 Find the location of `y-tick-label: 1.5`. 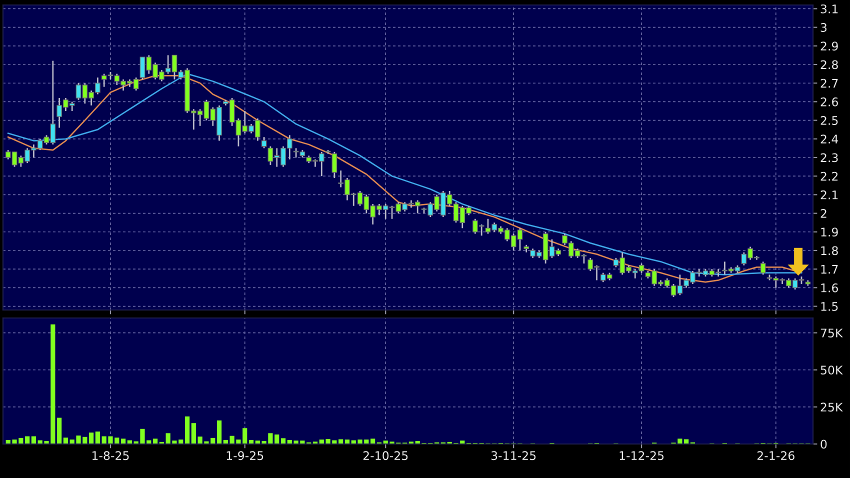

y-tick-label: 1.5 is located at coordinates (829, 306).